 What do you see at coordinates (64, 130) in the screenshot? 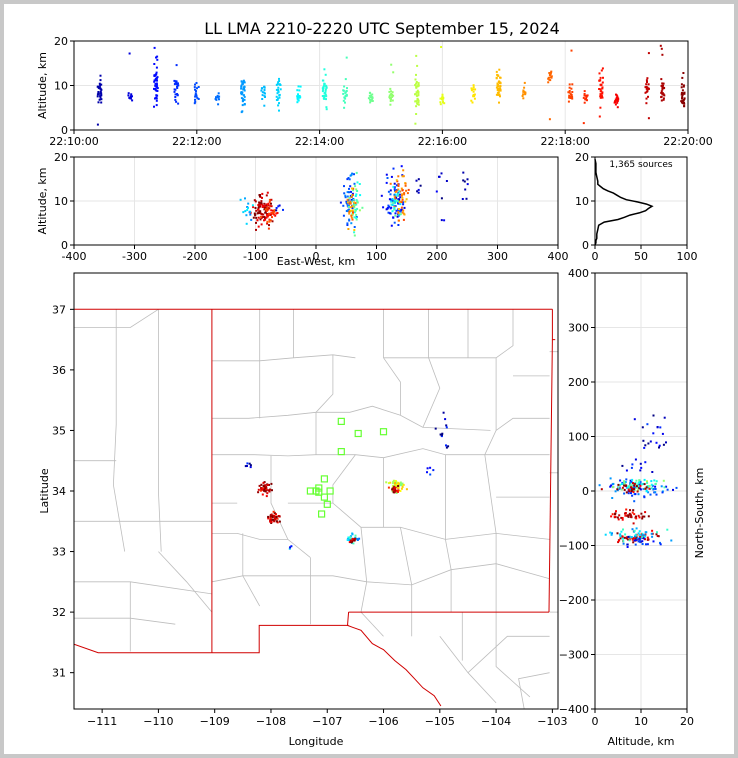
I see `time-alt-ytick-label: 0` at bounding box center [64, 130].